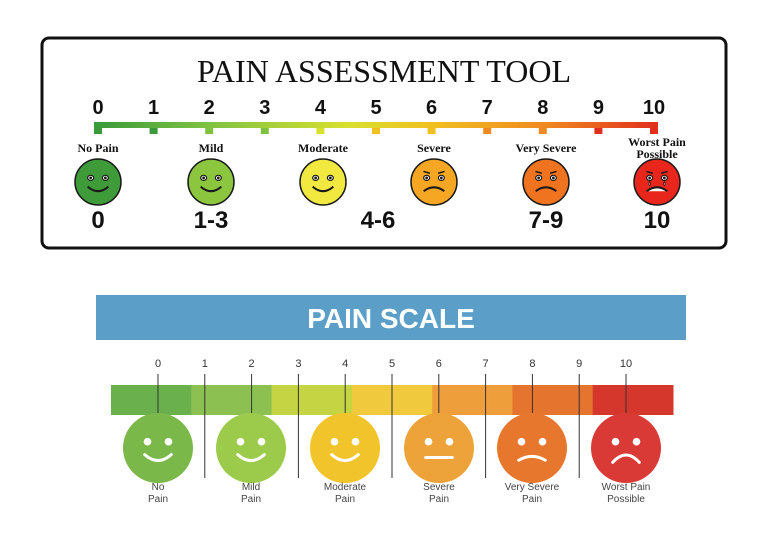  Describe the element at coordinates (97, 220) in the screenshot. I see `tool-range-label: 0` at that location.